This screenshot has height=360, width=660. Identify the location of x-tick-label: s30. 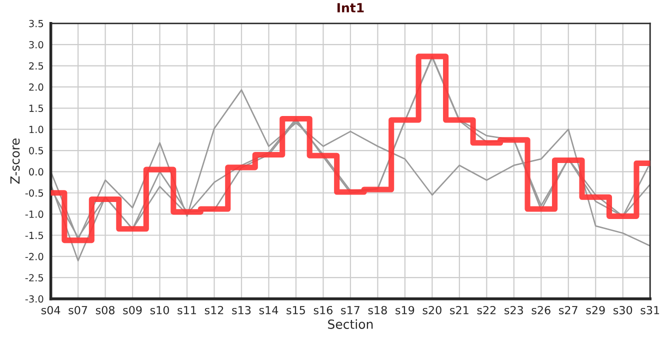
(623, 310).